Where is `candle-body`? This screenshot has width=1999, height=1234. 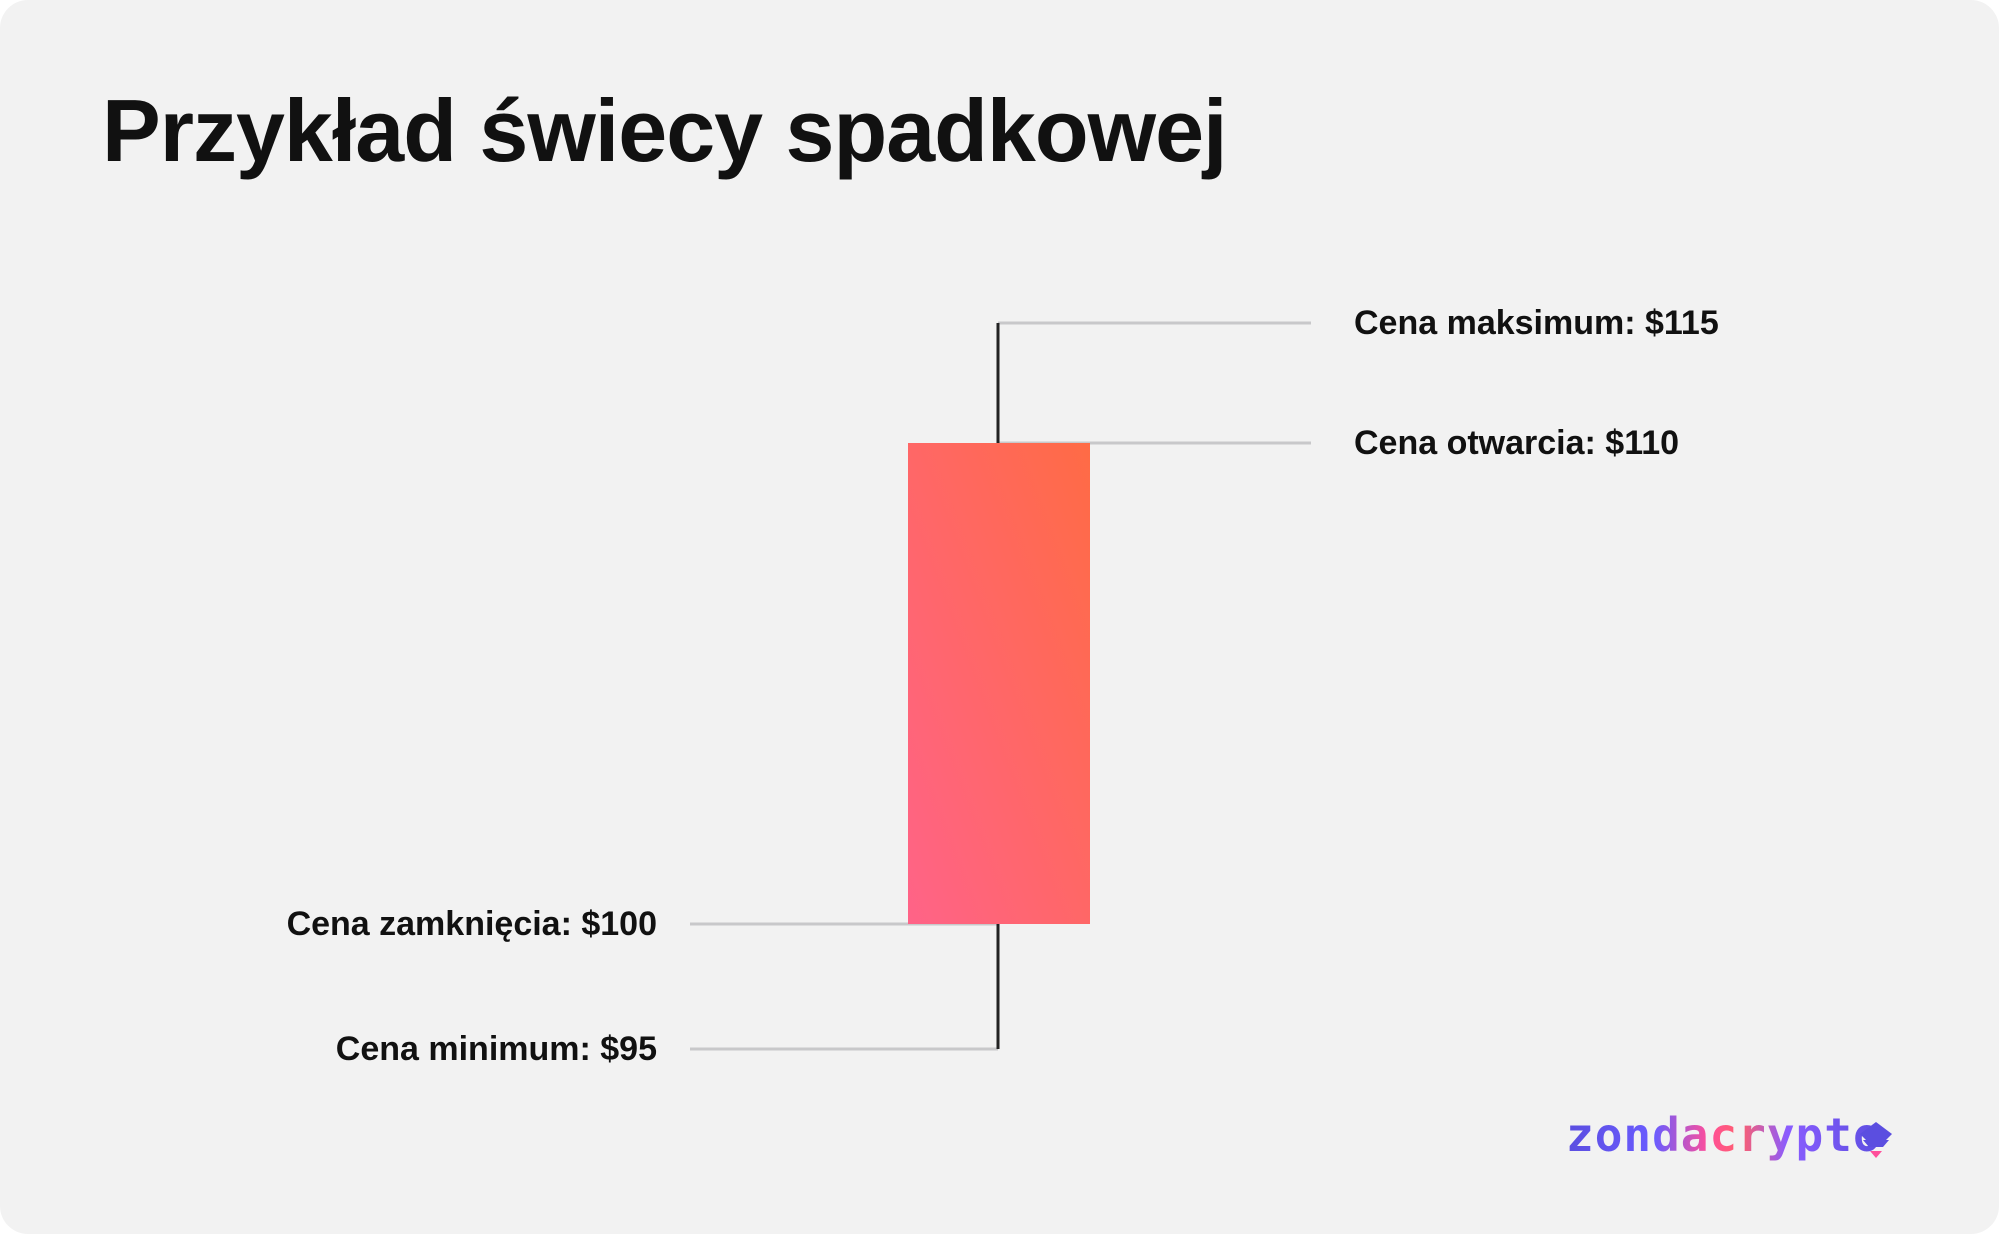 candle-body is located at coordinates (999, 683).